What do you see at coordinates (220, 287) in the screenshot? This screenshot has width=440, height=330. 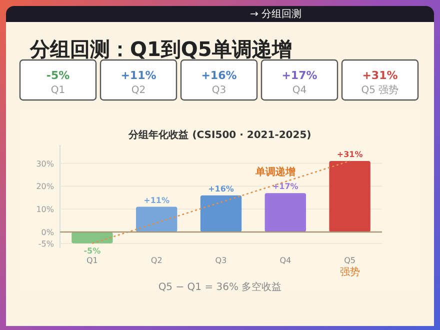 I see `text: Q5 − Q1 = 36% 多空收益` at bounding box center [220, 287].